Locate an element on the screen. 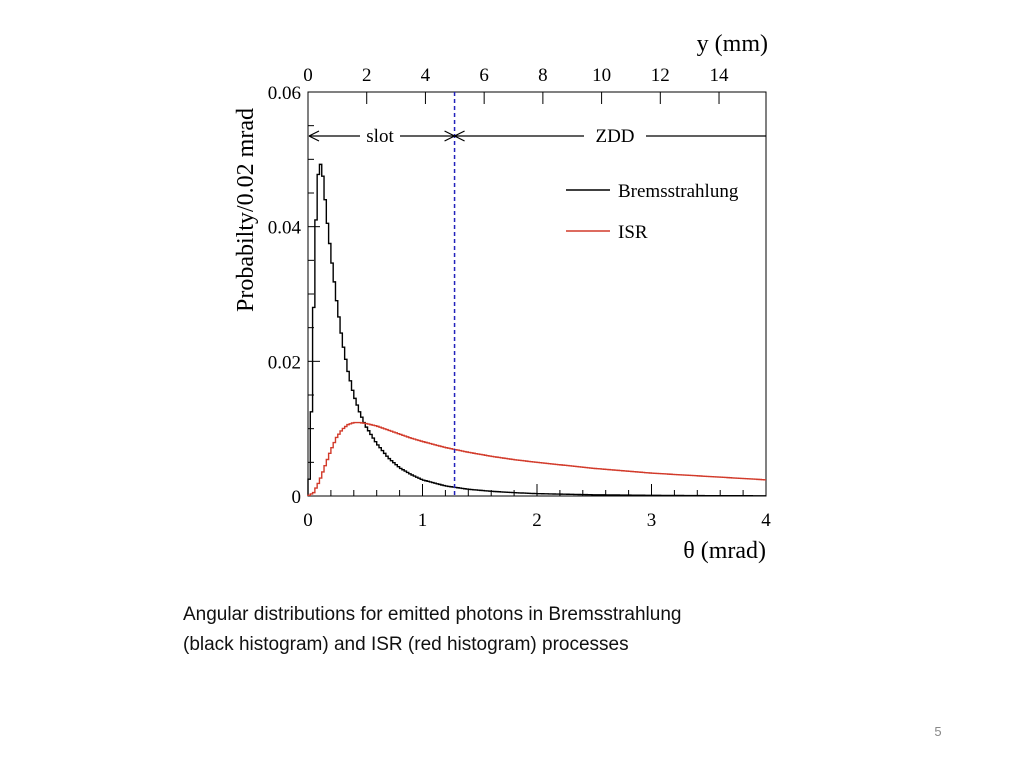 The width and height of the screenshot is (1024, 768). y-tick-label: 0.06 is located at coordinates (284, 93).